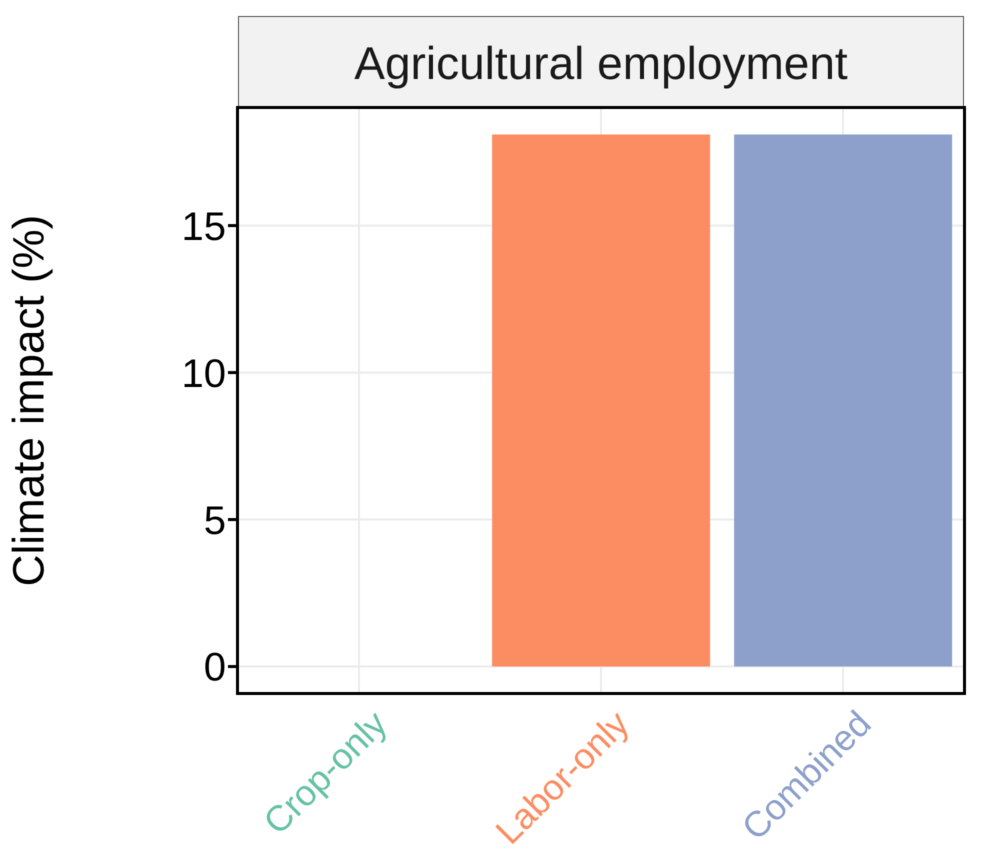  What do you see at coordinates (204, 226) in the screenshot?
I see `y-tick-label: 15` at bounding box center [204, 226].